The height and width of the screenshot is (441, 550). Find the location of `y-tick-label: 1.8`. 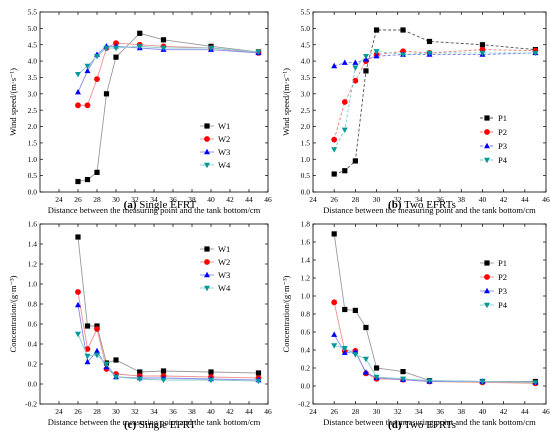

y-tick-label: 1.8 is located at coordinates (306, 224).